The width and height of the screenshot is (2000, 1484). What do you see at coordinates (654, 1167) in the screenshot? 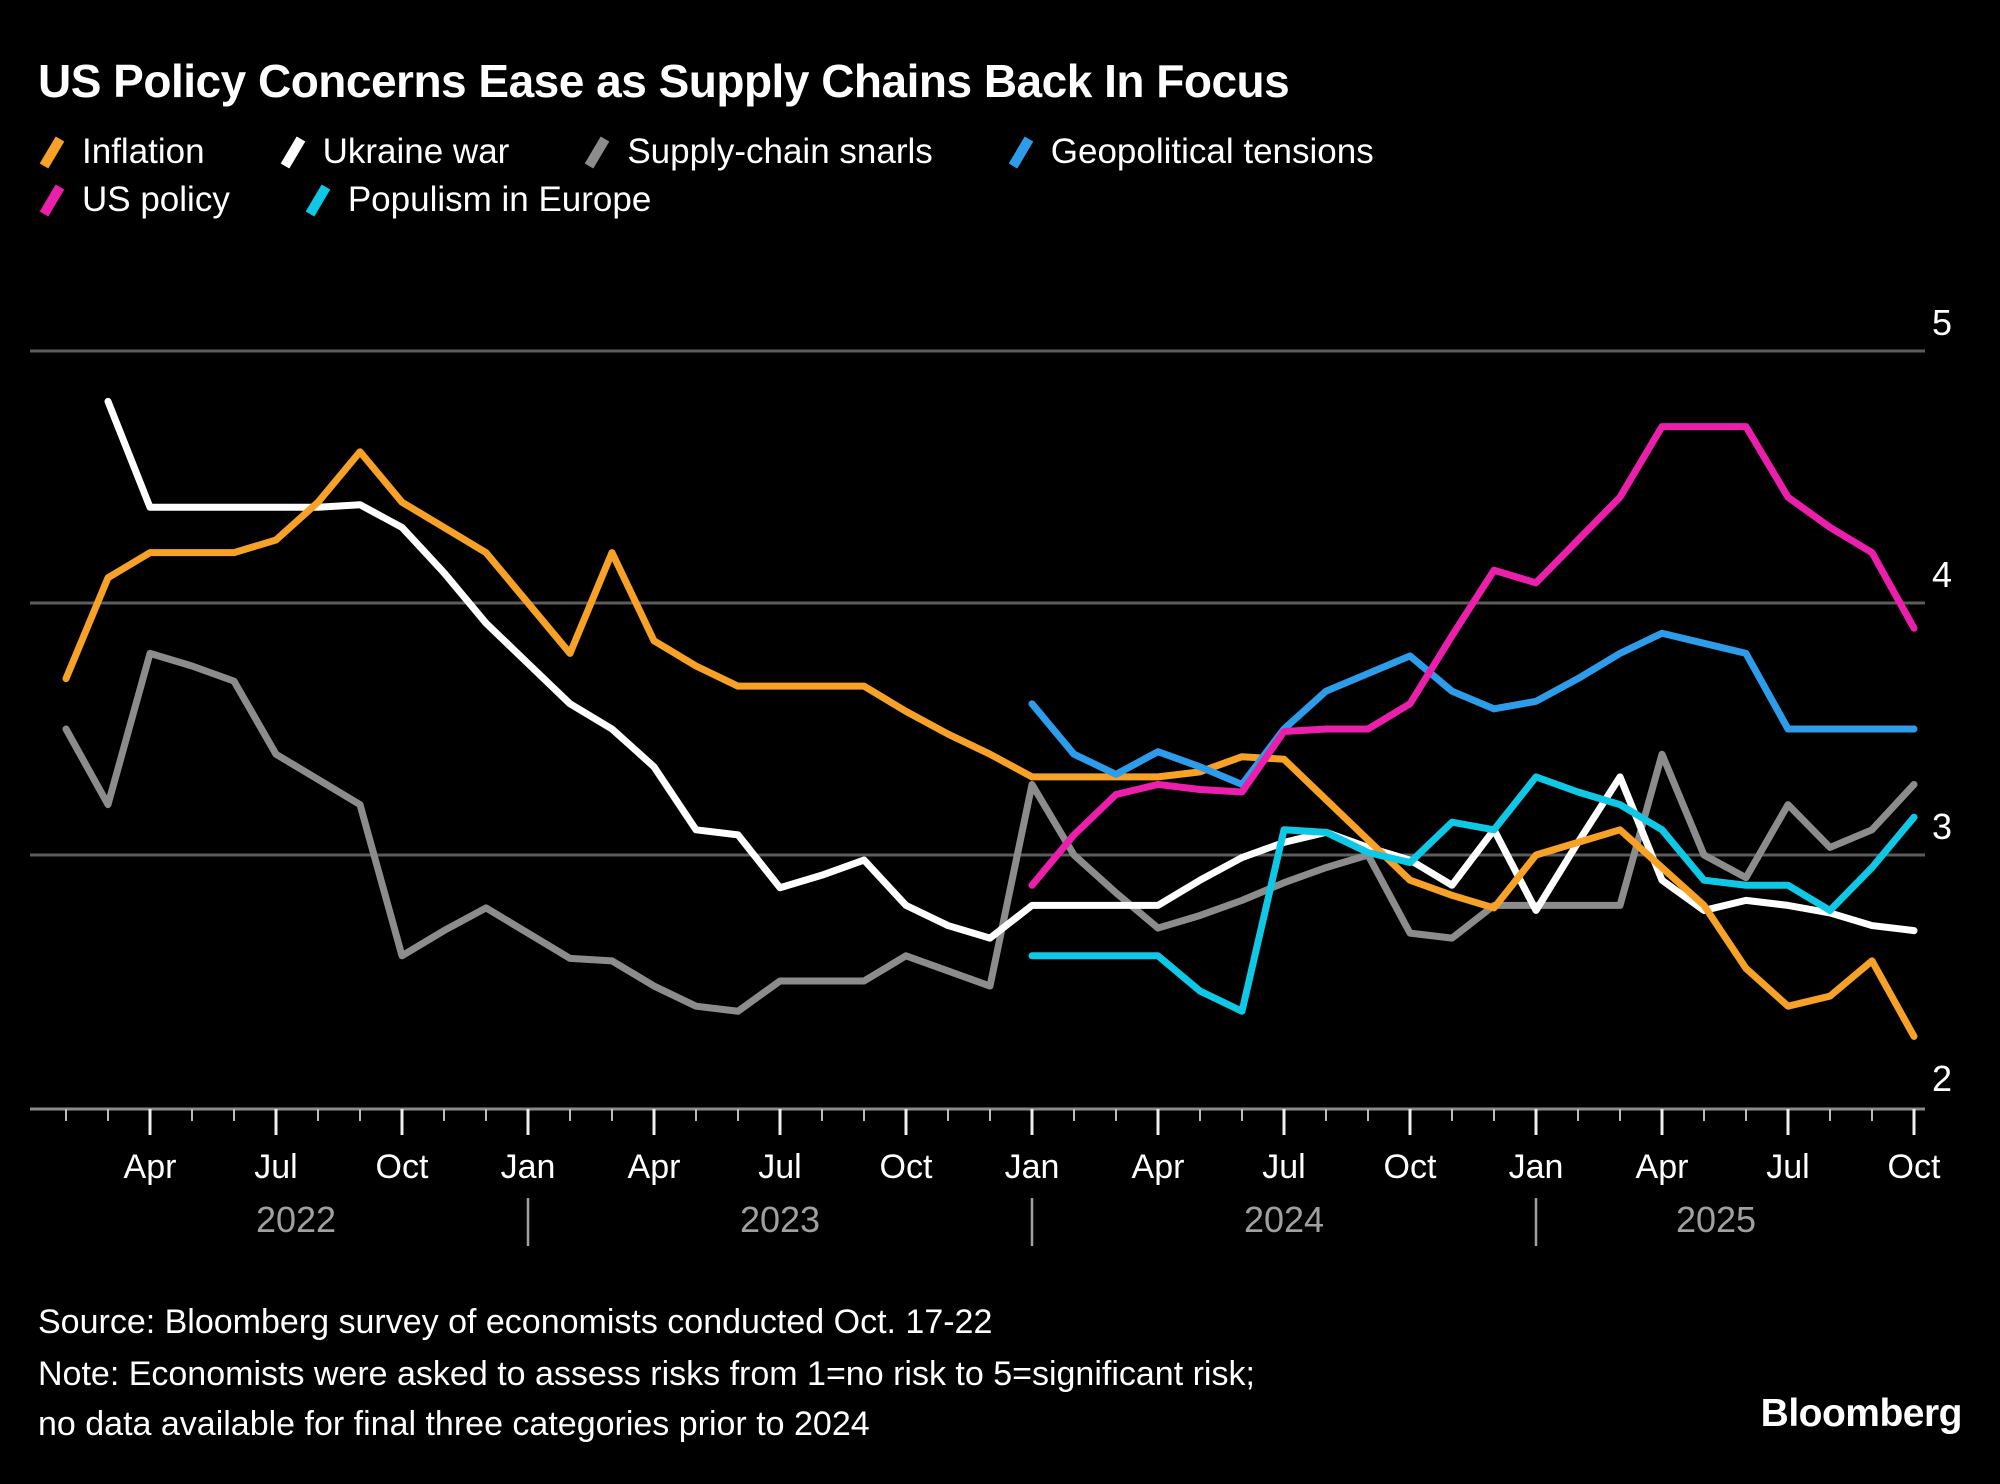
I see `x-tick-label-apr-4: Apr` at bounding box center [654, 1167].